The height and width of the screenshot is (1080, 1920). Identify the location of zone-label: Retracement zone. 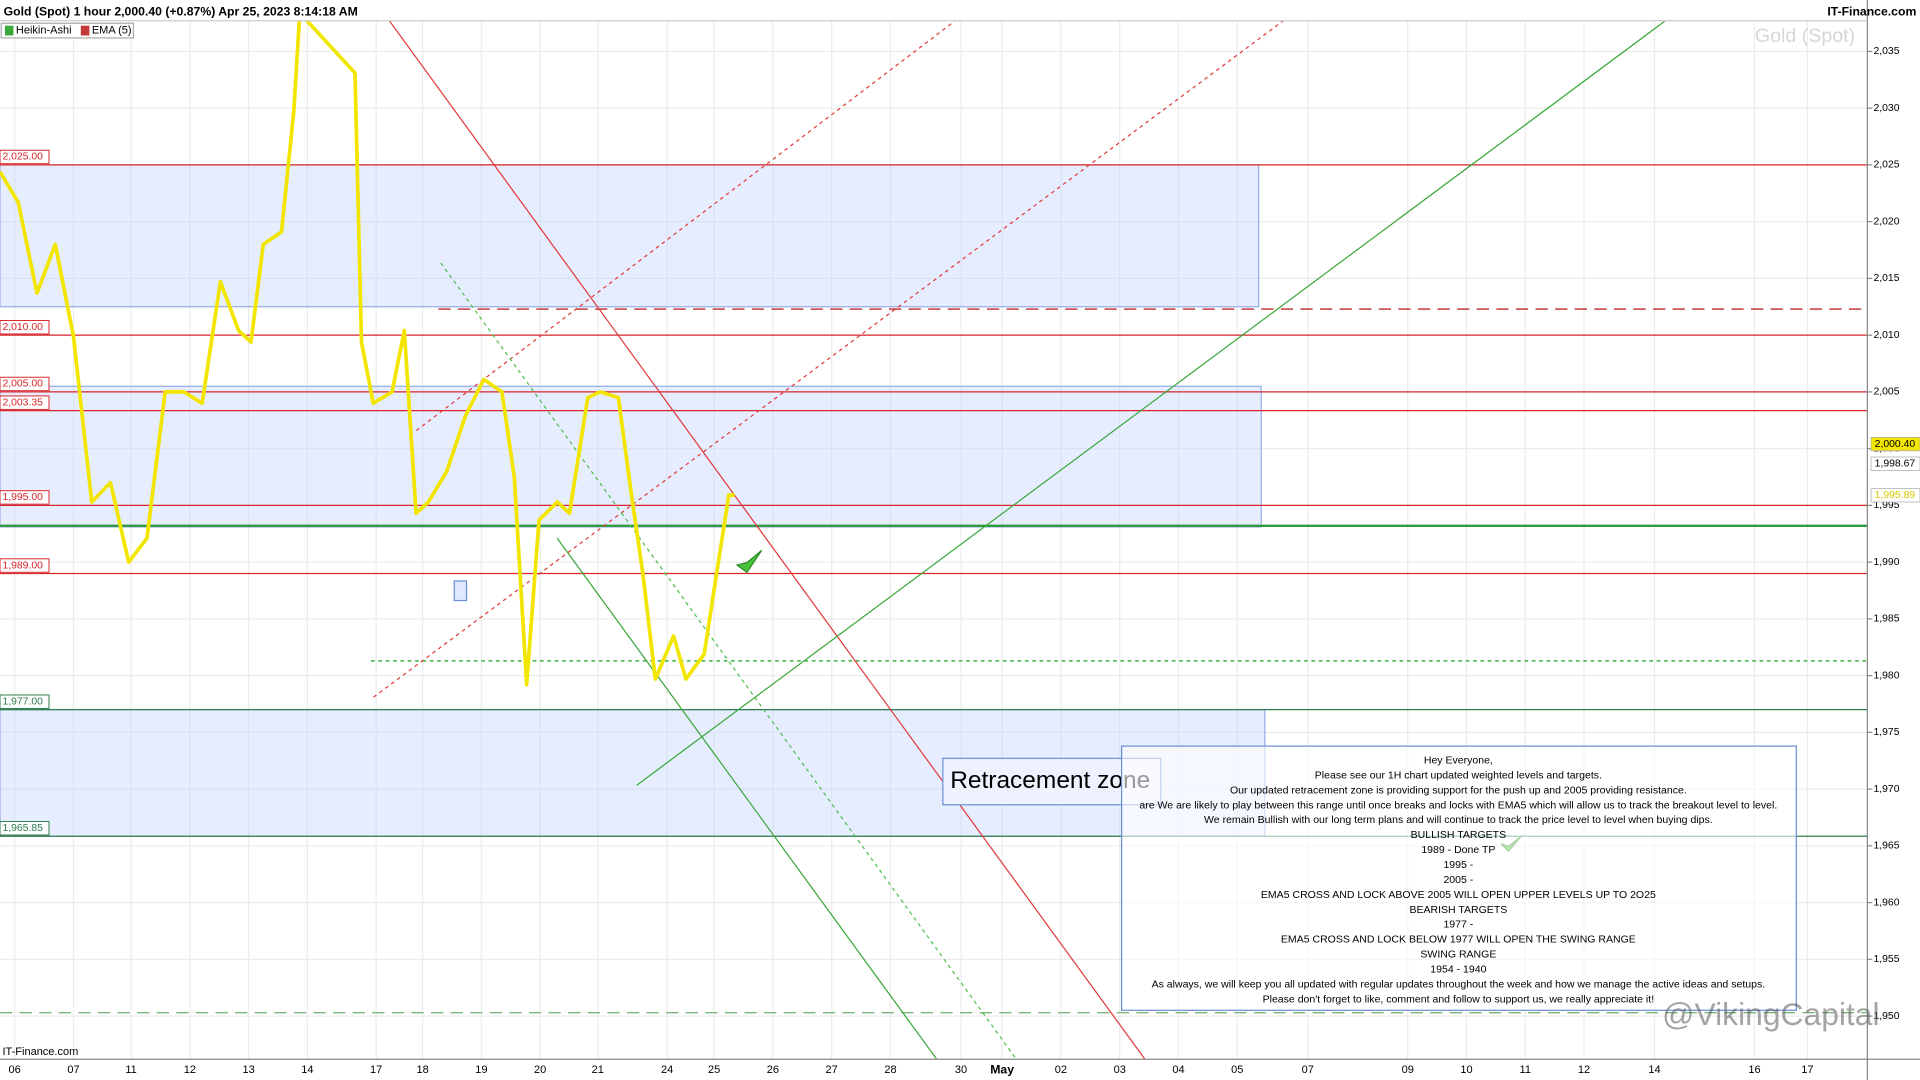
(1050, 780).